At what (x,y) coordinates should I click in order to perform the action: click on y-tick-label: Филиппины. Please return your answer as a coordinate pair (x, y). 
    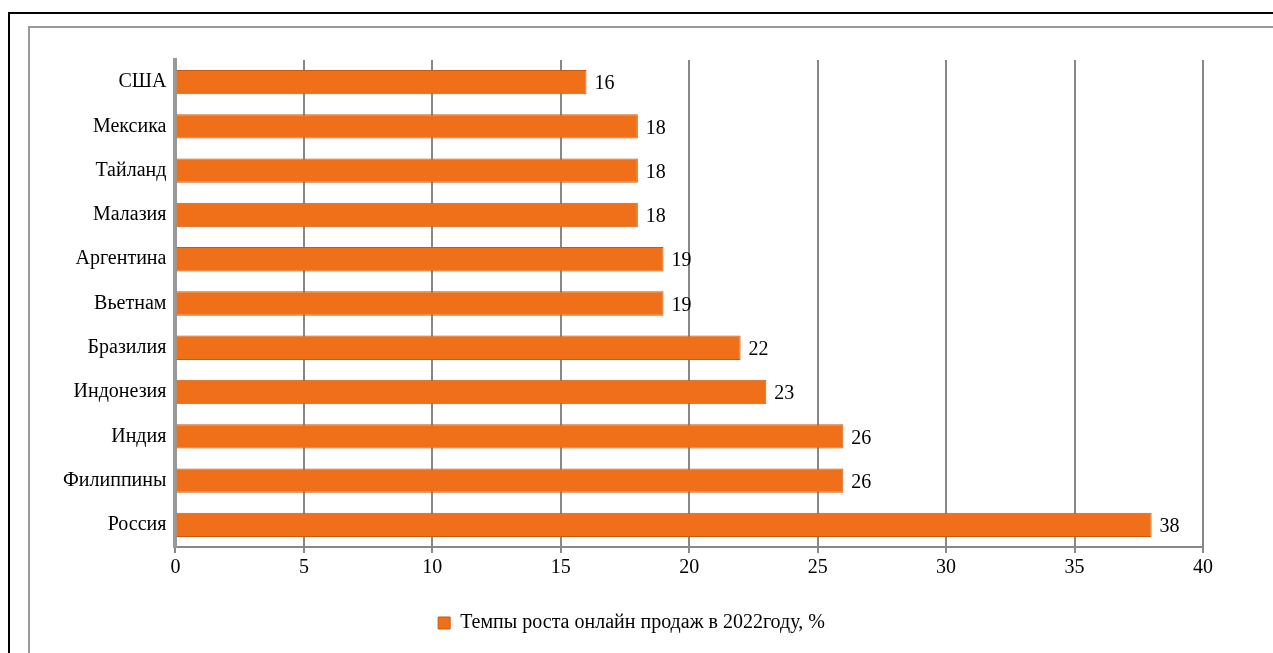
    Looking at the image, I should click on (115, 478).